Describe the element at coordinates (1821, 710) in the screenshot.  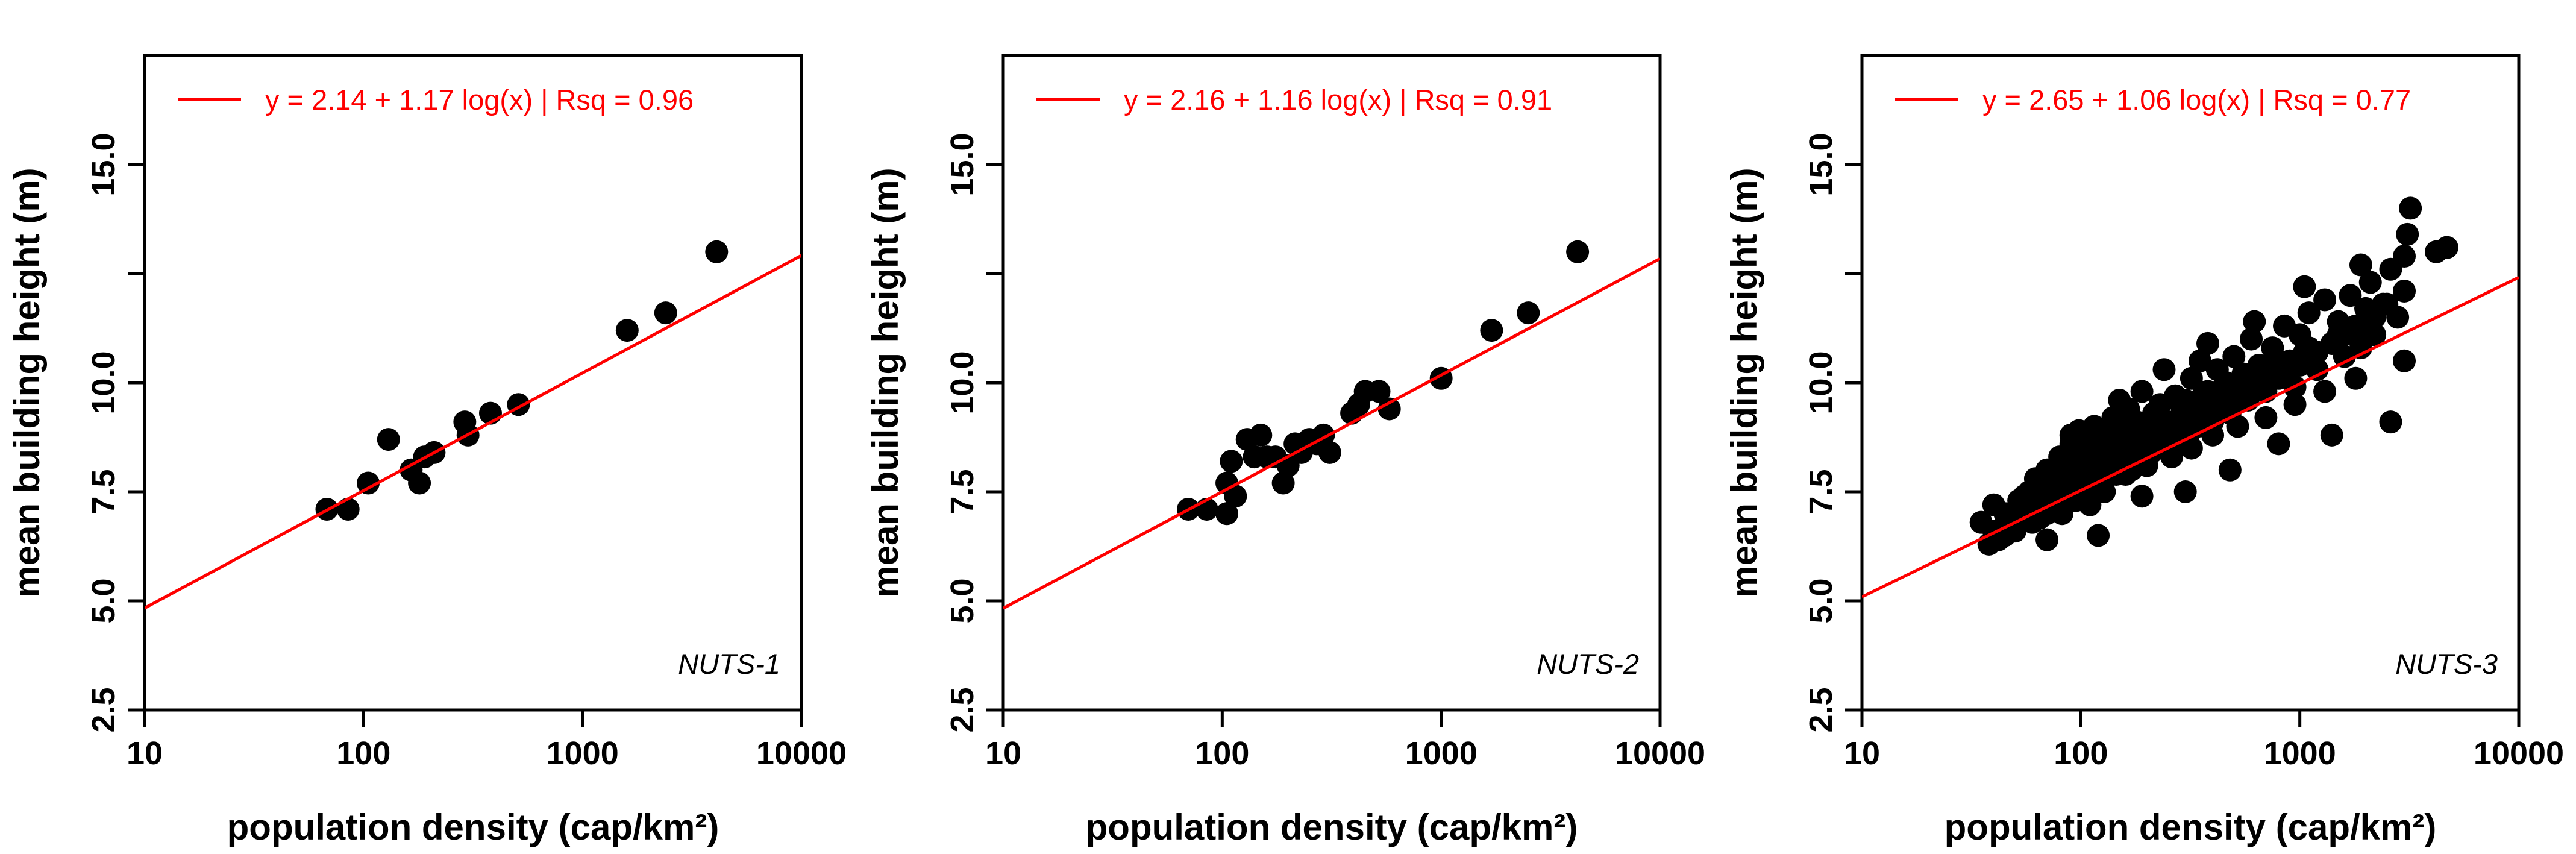
I see `y-tick-label: 2.5` at that location.